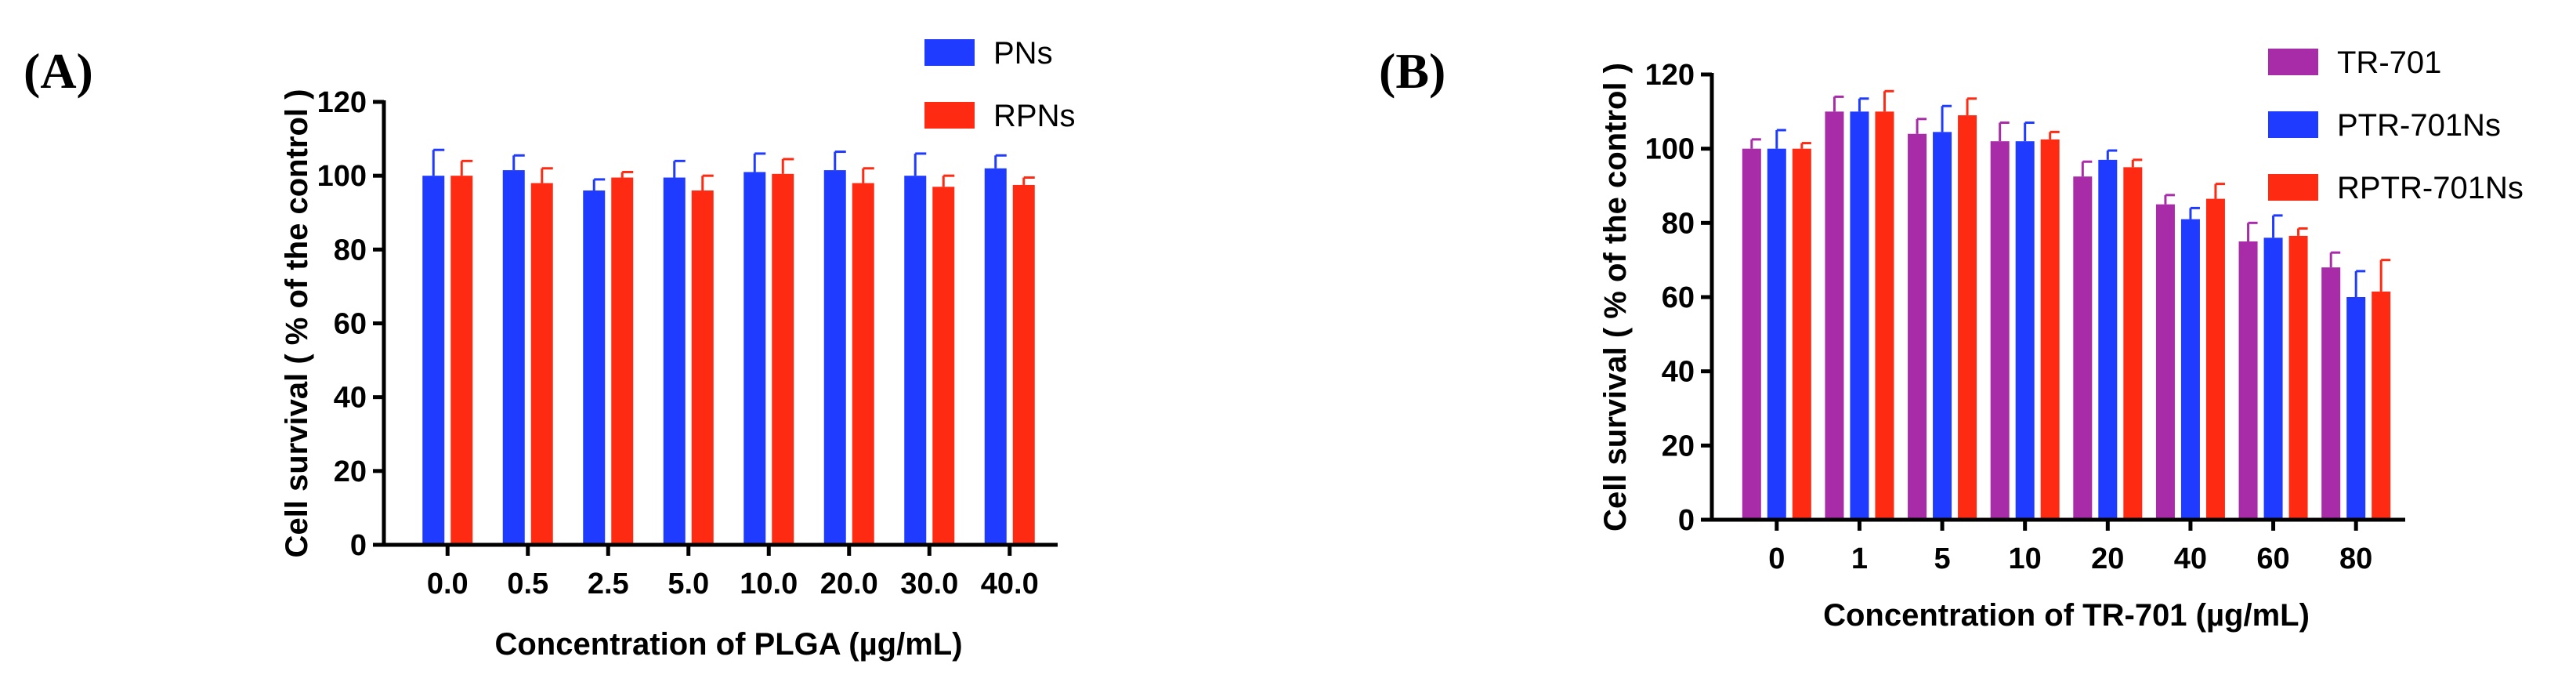 This screenshot has width=2576, height=682. Describe the element at coordinates (2293, 187) in the screenshot. I see `legend-swatch-rptr-701ns` at that location.